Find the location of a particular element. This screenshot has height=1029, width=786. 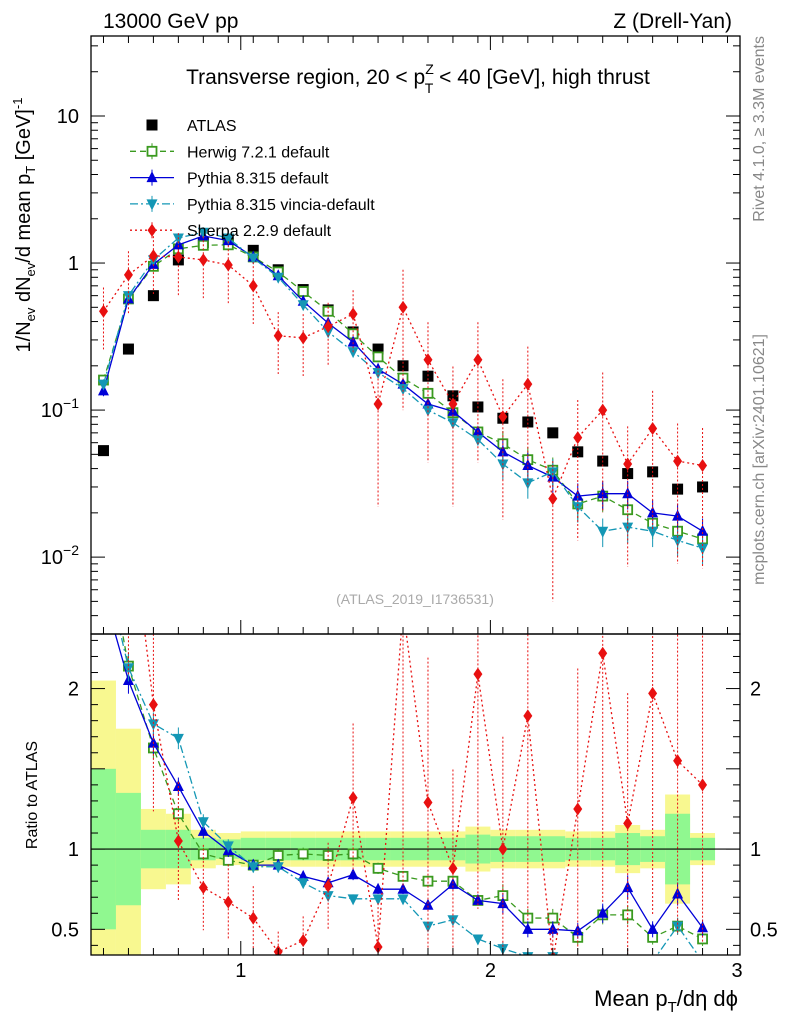

legend-entry-atlas: ATLAS is located at coordinates (191, 126).